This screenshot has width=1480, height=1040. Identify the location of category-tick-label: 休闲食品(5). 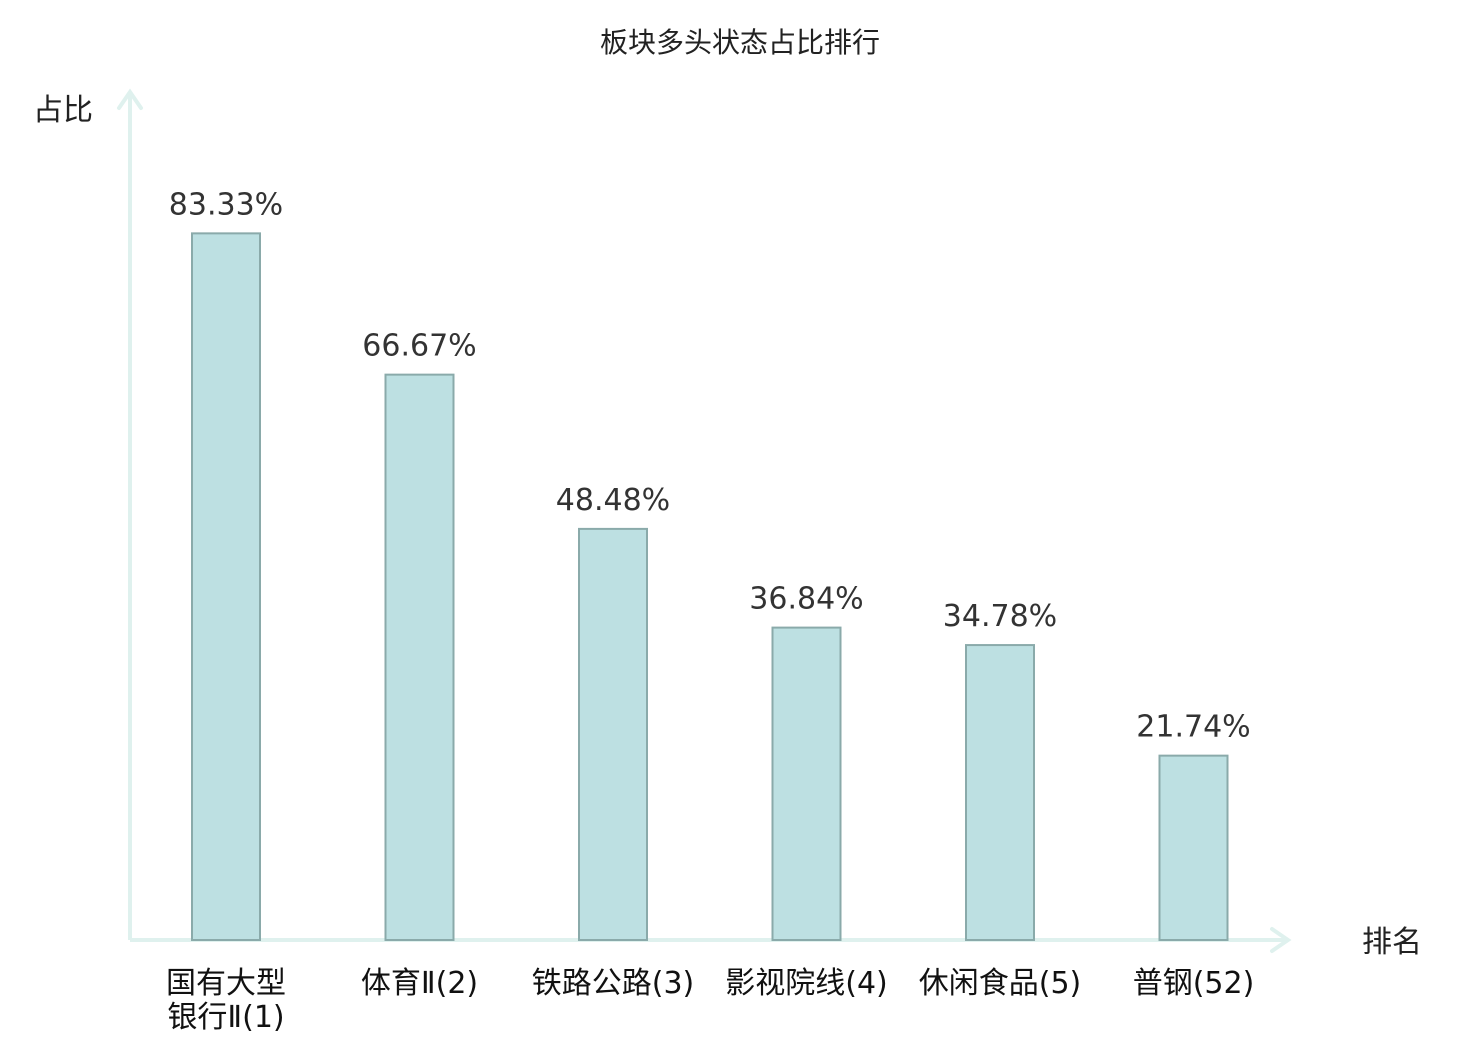
(1000, 983).